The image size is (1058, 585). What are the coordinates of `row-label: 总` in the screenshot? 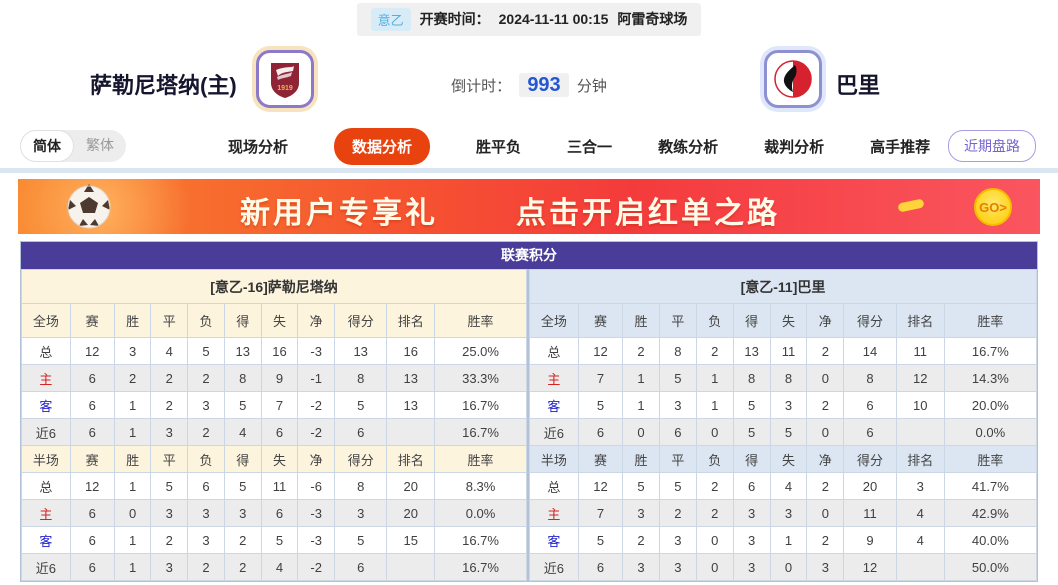 It's located at (46, 351).